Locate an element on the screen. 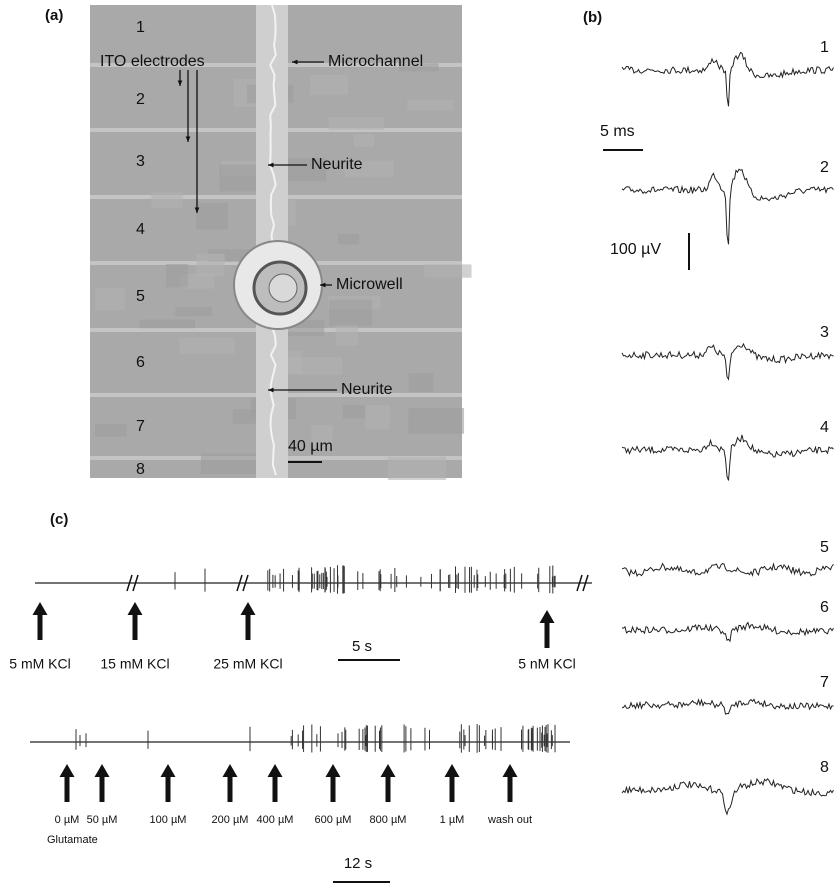 Image resolution: width=834 pixels, height=893 pixels. annotation: ITO electrodes is located at coordinates (152, 61).